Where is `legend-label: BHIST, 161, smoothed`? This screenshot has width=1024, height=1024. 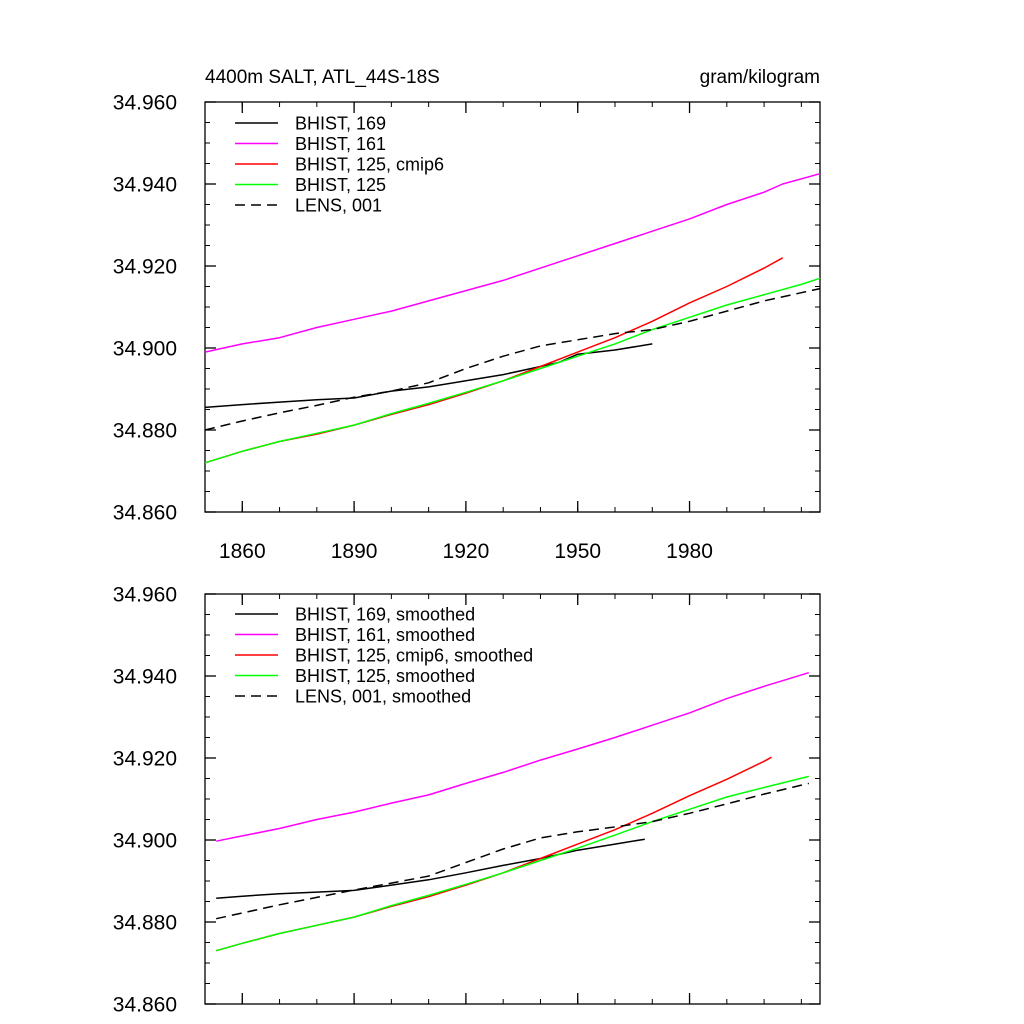
legend-label: BHIST, 161, smoothed is located at coordinates (385, 635).